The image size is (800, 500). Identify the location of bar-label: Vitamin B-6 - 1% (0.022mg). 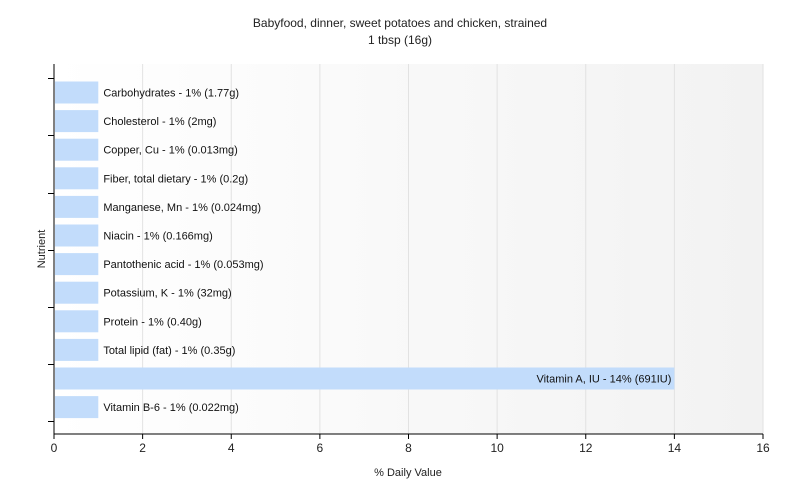
(171, 408).